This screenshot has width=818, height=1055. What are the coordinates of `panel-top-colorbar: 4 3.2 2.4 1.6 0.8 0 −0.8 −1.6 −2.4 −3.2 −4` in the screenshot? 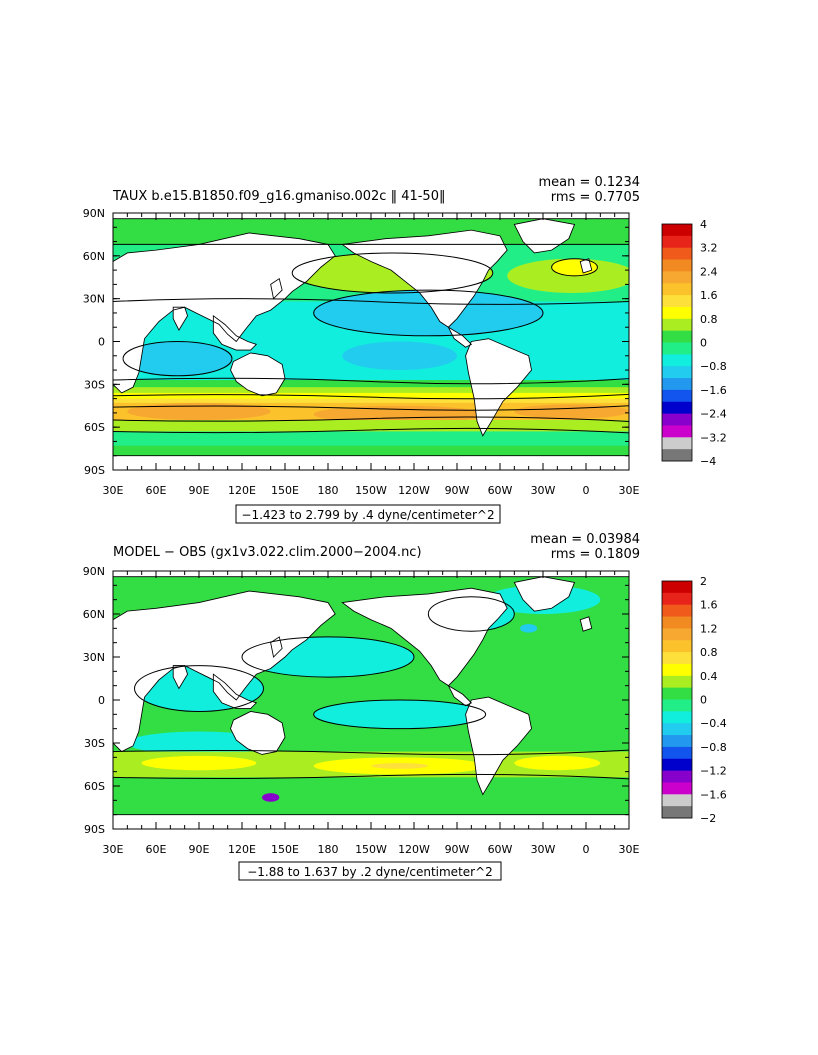 It's located at (694, 343).